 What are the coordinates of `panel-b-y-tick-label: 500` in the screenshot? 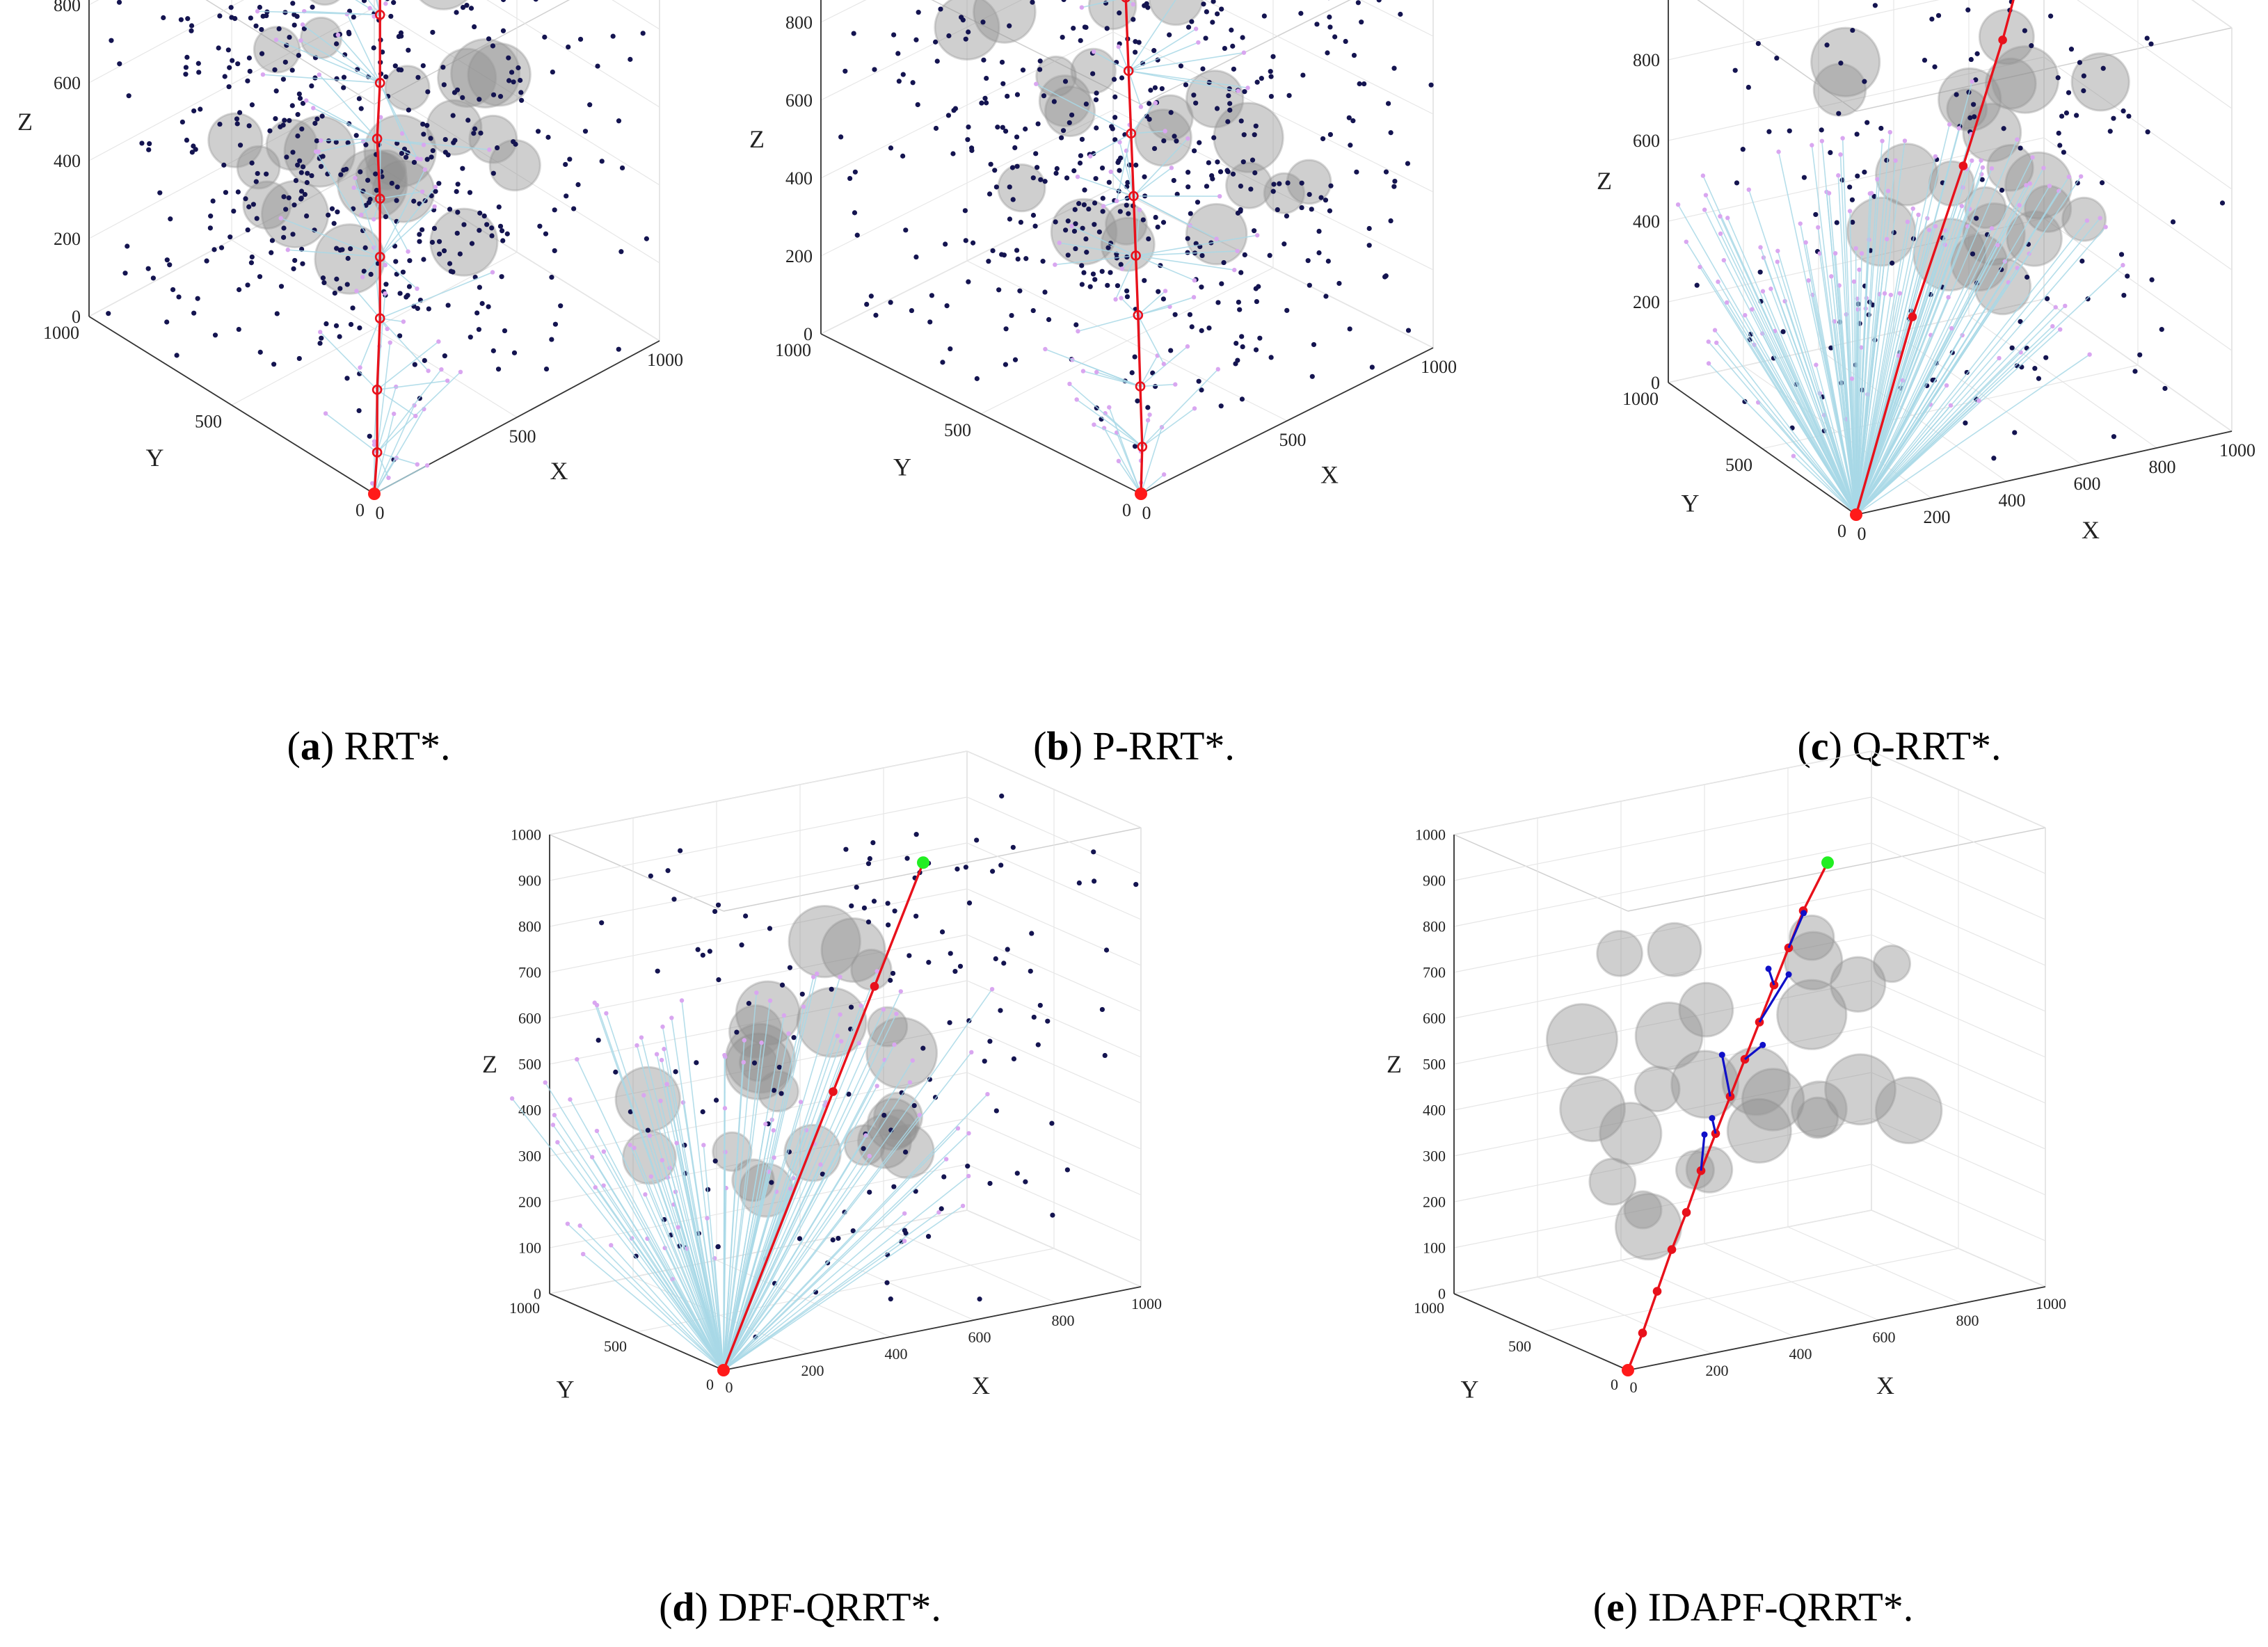 It's located at (957, 430).